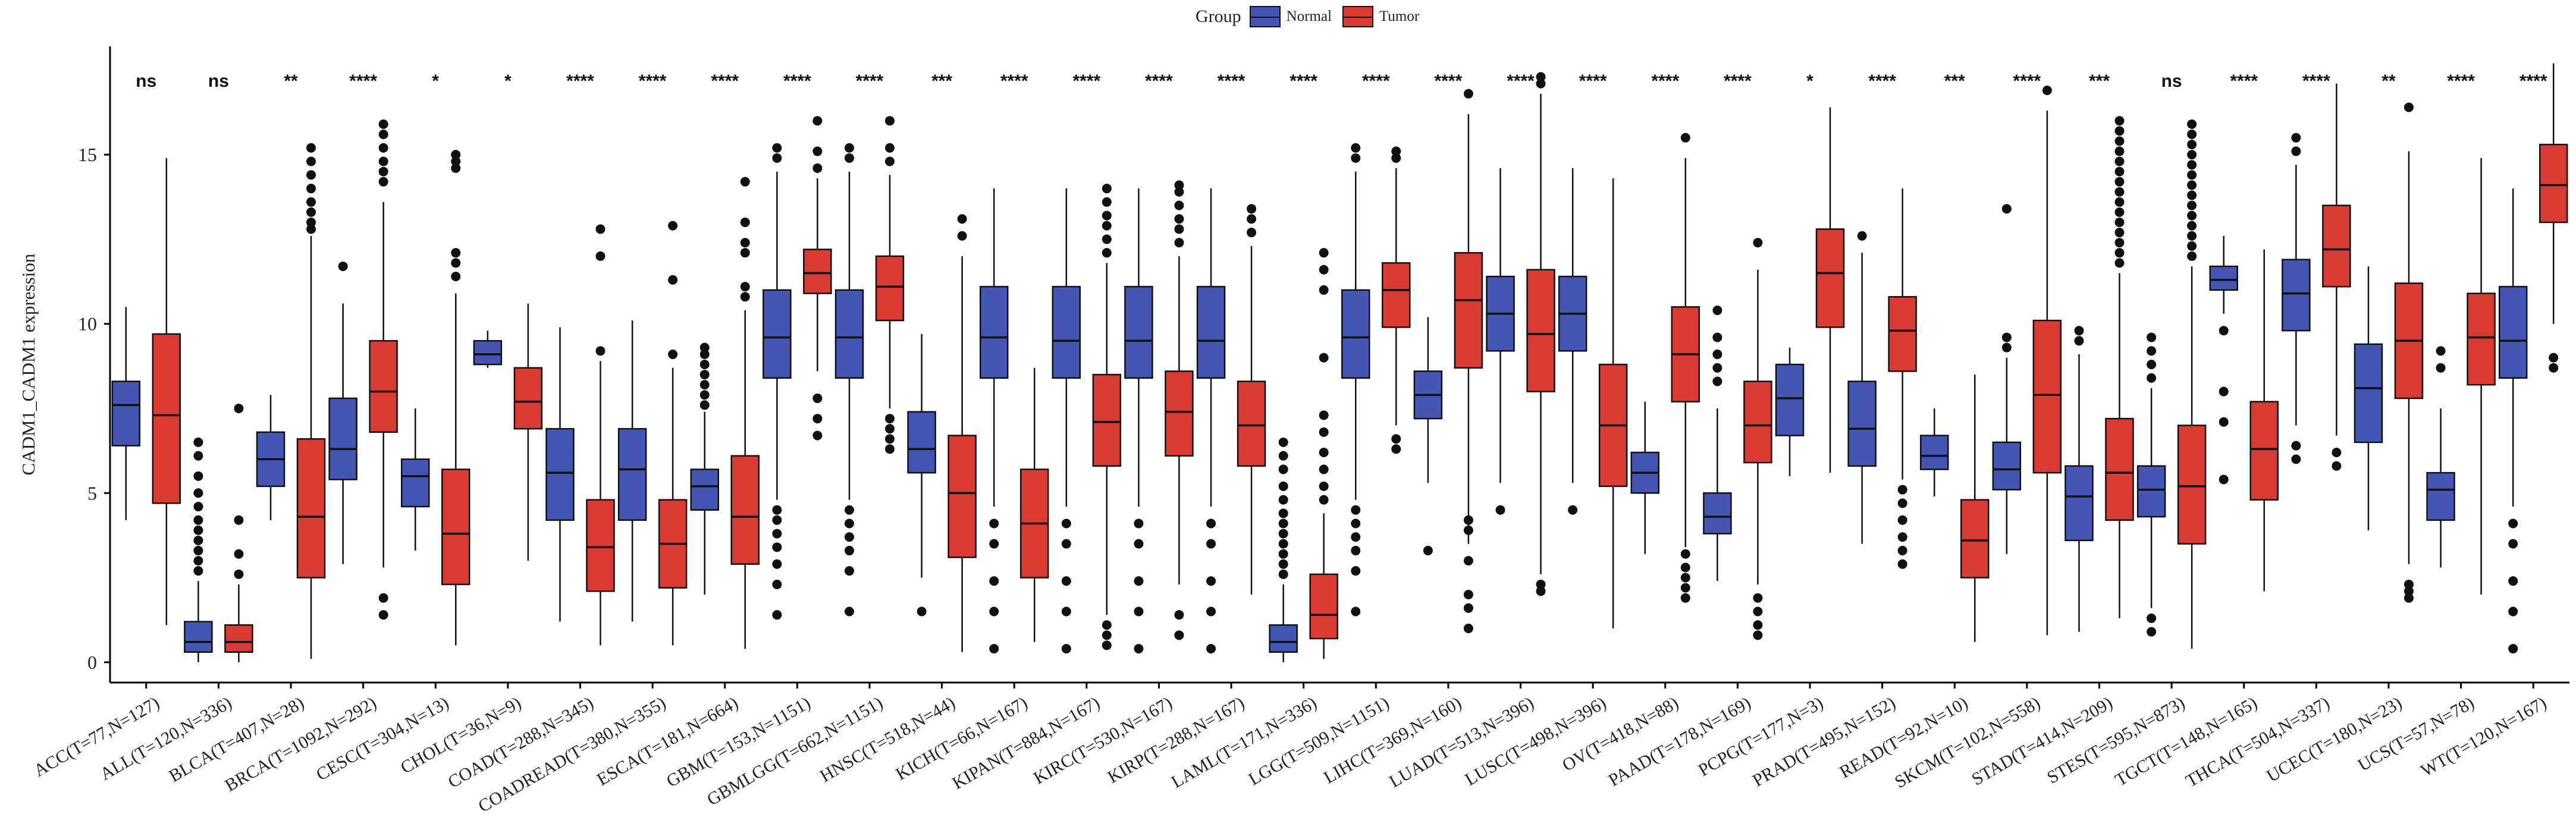  Describe the element at coordinates (218, 81) in the screenshot. I see `significance-label: ns` at that location.